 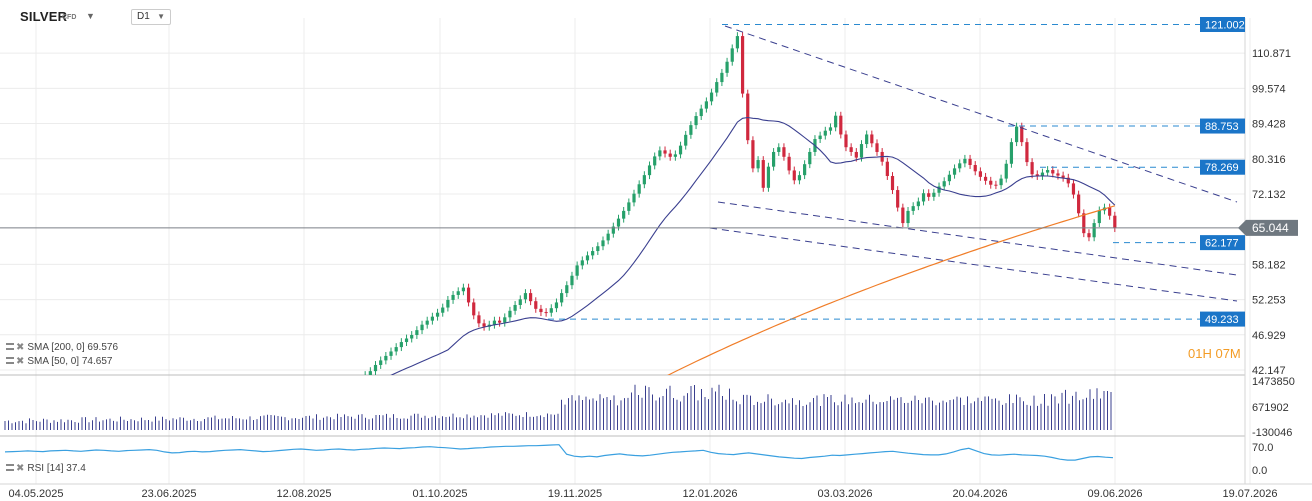 What do you see at coordinates (168, 494) in the screenshot?
I see `x-tick-label: 23.06.2025` at bounding box center [168, 494].